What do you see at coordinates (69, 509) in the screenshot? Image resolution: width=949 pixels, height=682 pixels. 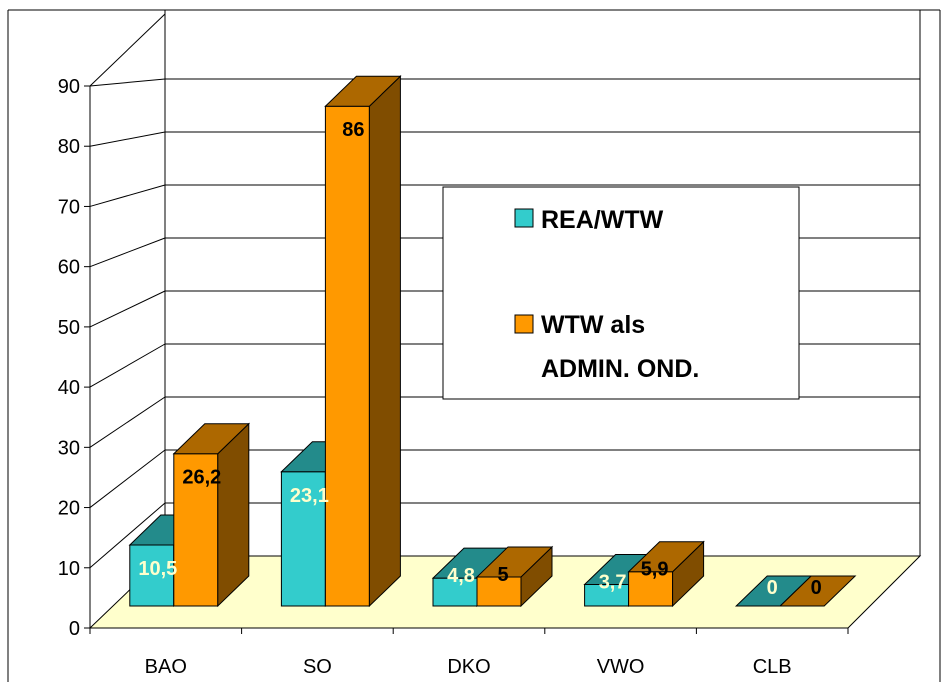 I see `y-tick-label-2: 20` at bounding box center [69, 509].